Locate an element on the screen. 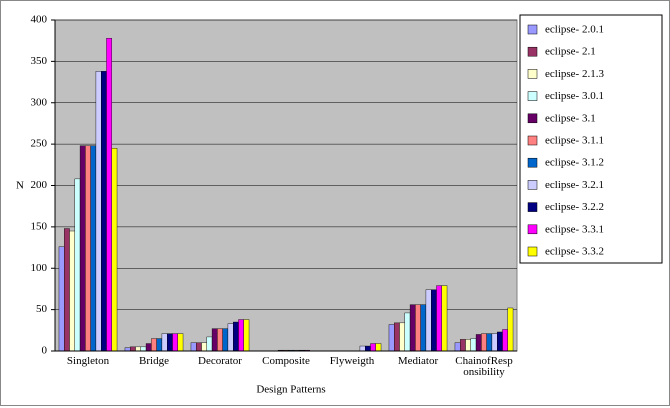  x-tick-label: Decorator is located at coordinates (220, 361).